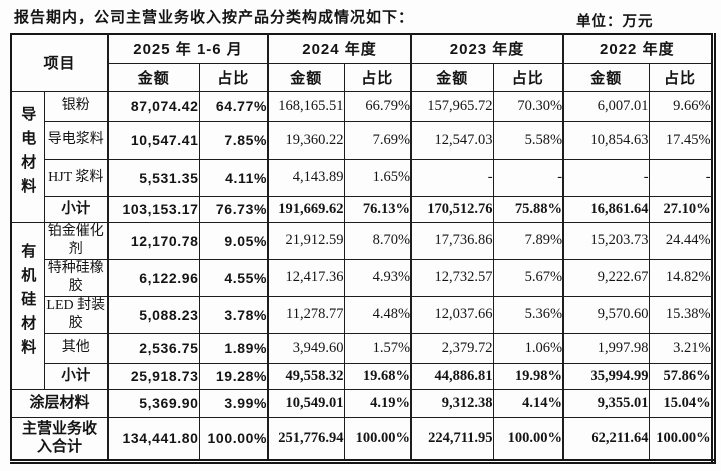 The width and height of the screenshot is (721, 471). Describe the element at coordinates (452, 106) in the screenshot. I see `amount-cell: 157,965.72` at that location.